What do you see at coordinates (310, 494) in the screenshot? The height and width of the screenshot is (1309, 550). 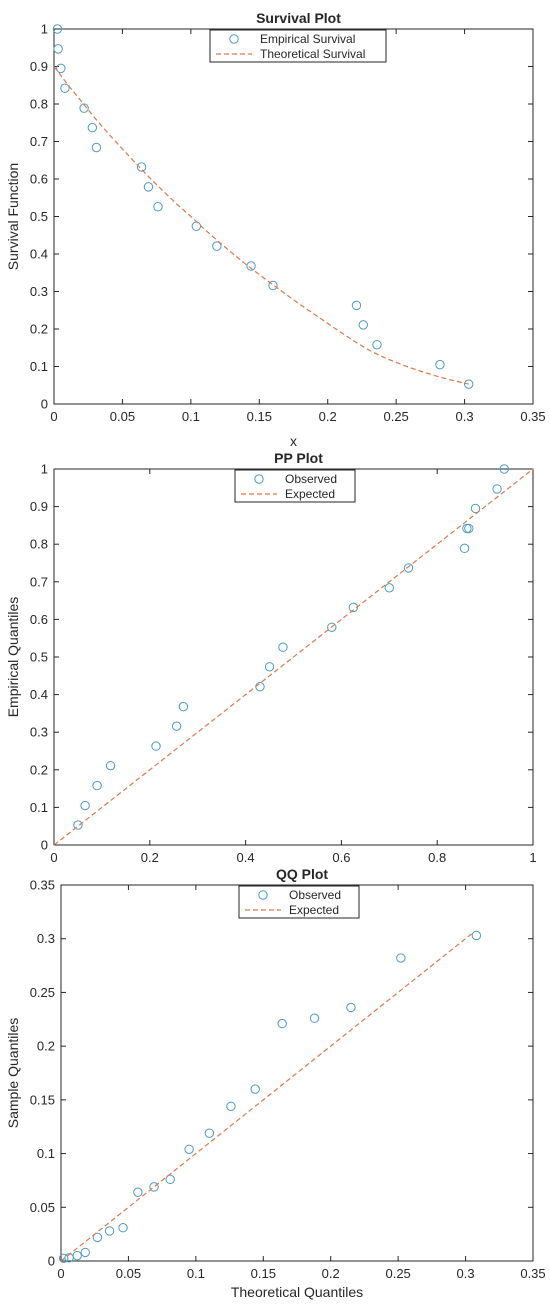 I see `legend-entry-label: Expected` at bounding box center [310, 494].